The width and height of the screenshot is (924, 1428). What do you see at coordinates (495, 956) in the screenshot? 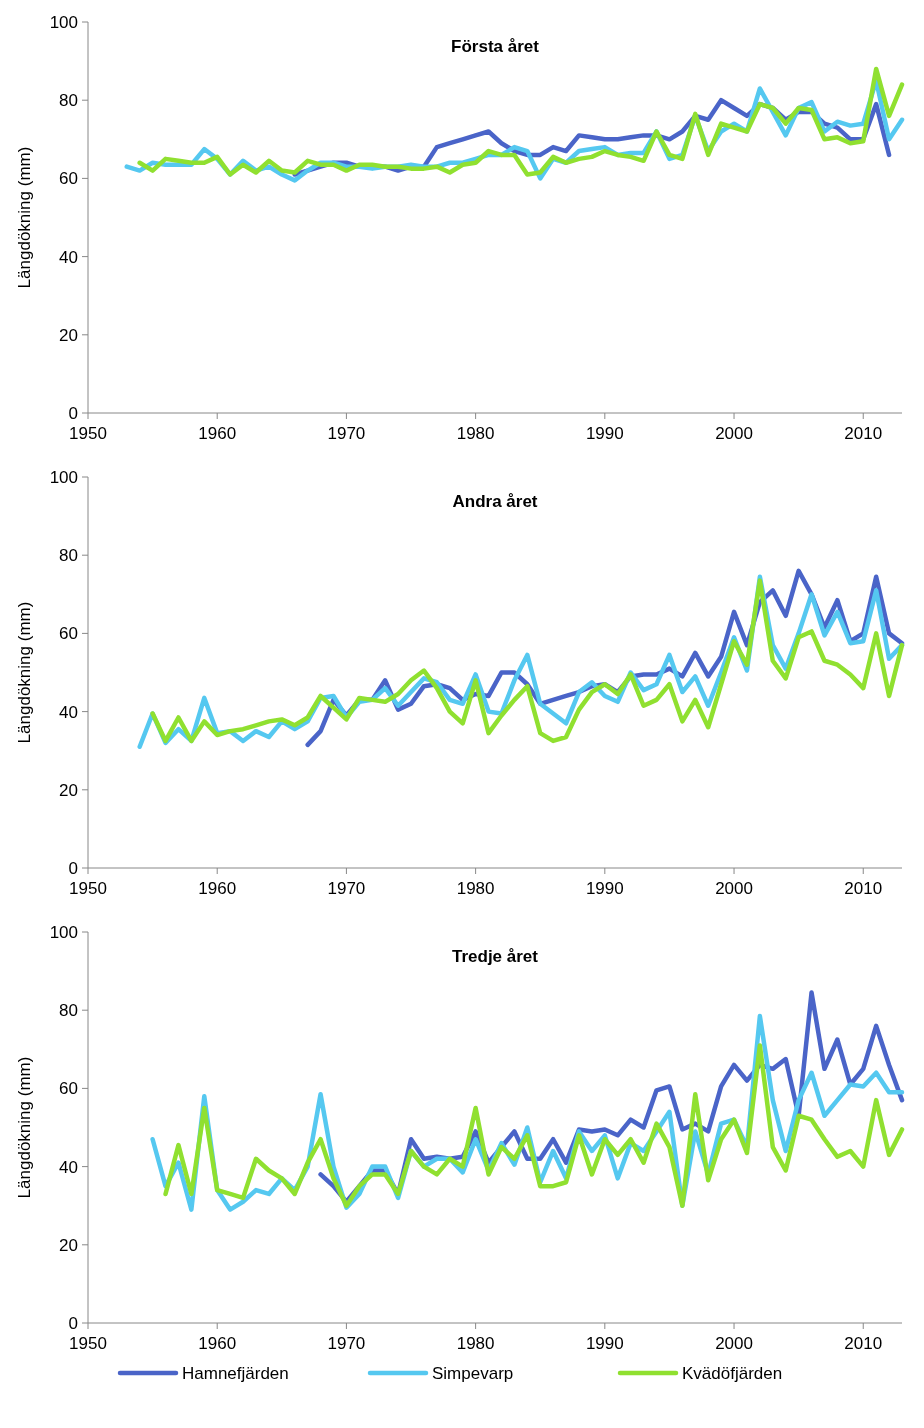
I see `text: Tredje året` at bounding box center [495, 956].